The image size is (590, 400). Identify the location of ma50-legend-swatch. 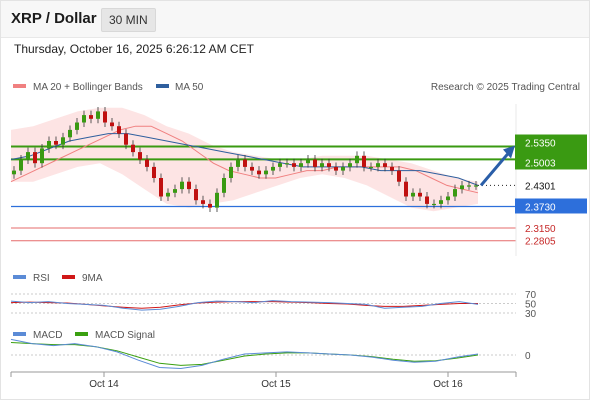
(162, 86).